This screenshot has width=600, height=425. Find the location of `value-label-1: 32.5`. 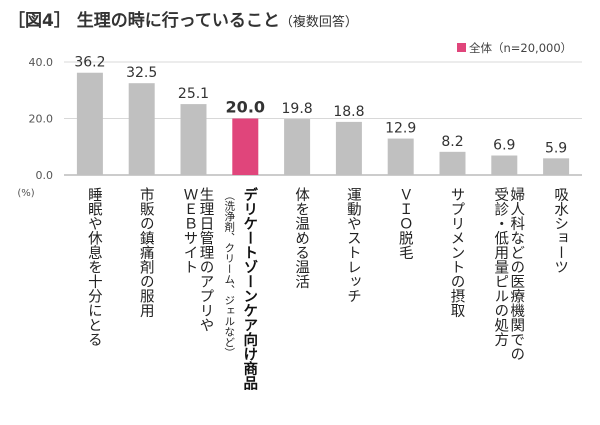

value-label-1: 32.5 is located at coordinates (141, 73).